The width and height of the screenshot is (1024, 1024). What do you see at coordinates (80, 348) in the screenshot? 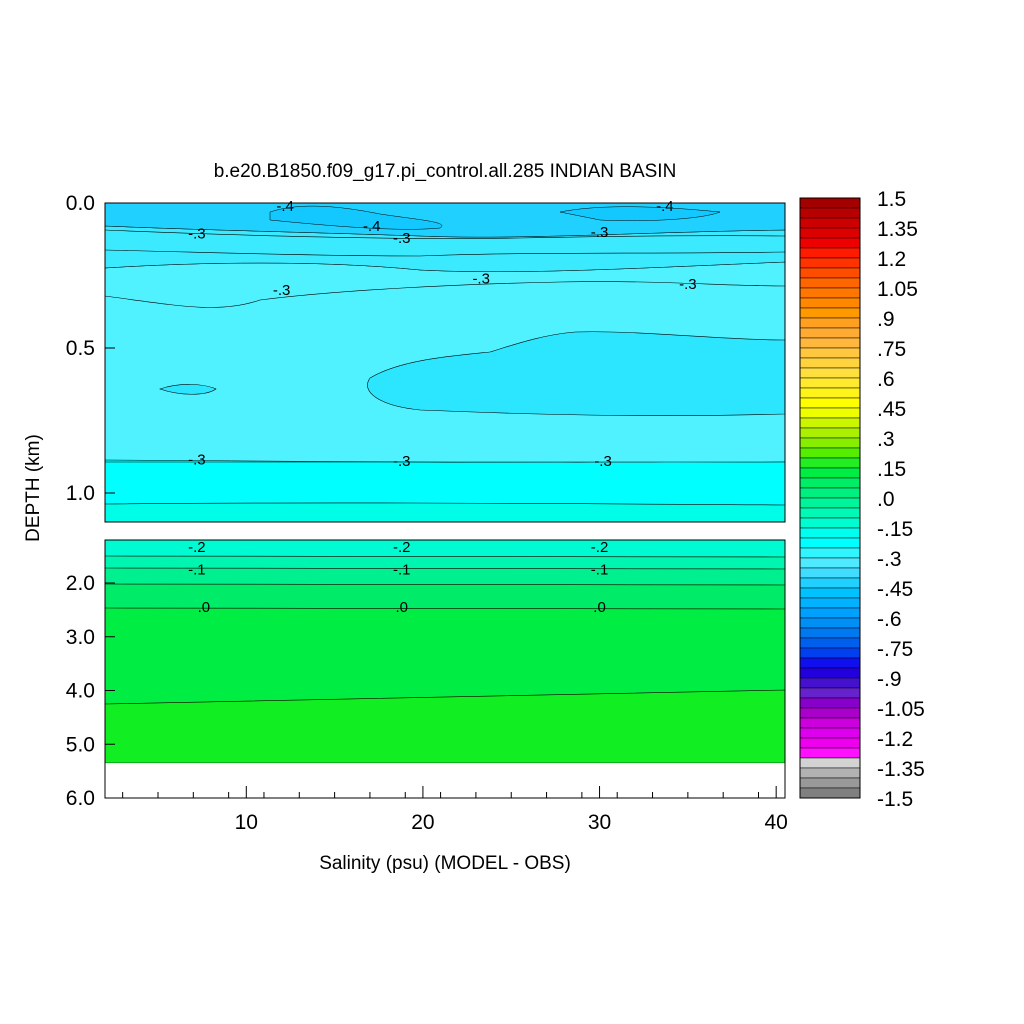
I see `y-tick-label: 0.5` at bounding box center [80, 348].